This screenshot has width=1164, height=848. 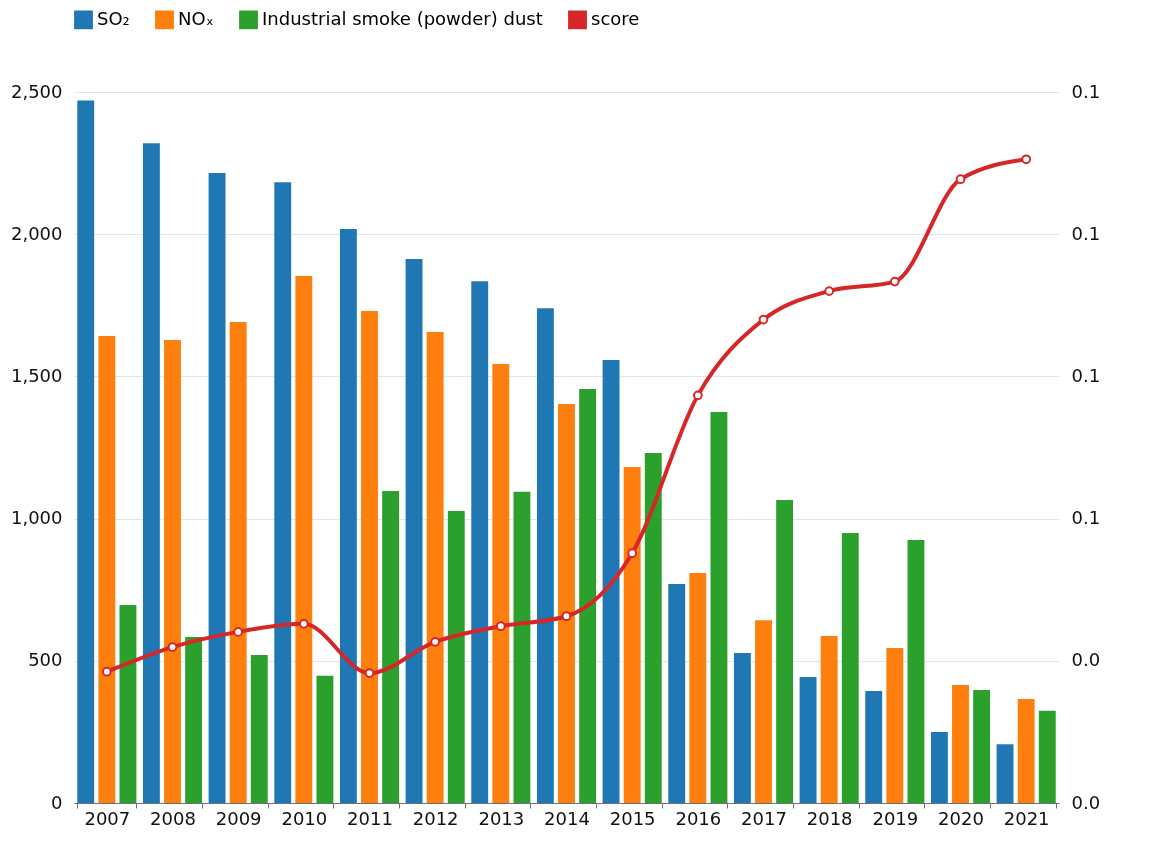 I want to click on x-tick-label: 2016, so click(x=698, y=818).